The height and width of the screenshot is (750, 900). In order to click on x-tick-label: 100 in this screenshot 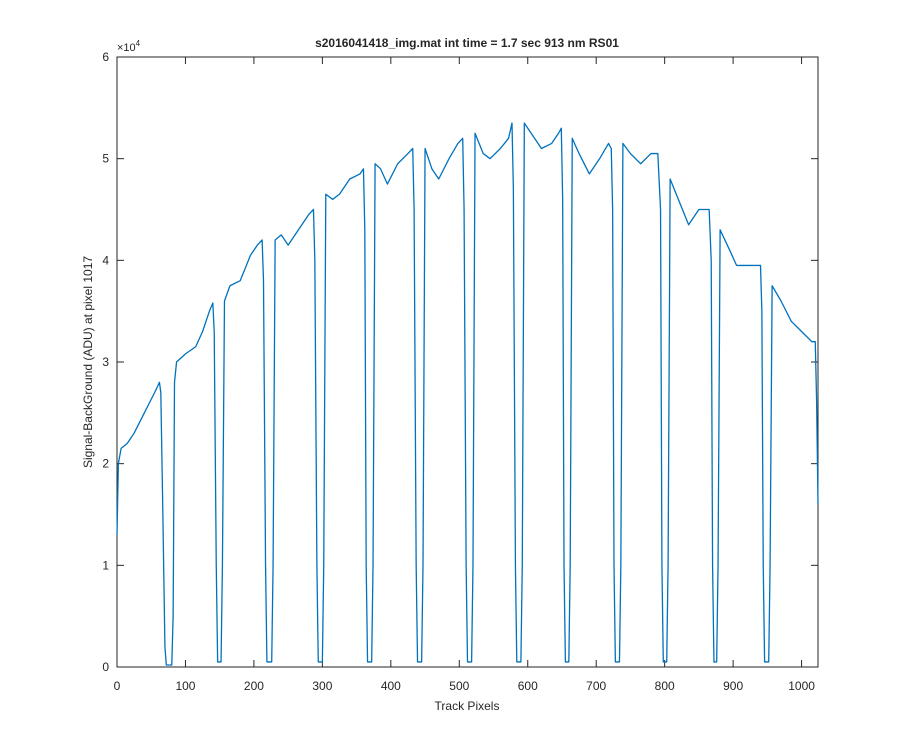, I will do `click(185, 686)`.